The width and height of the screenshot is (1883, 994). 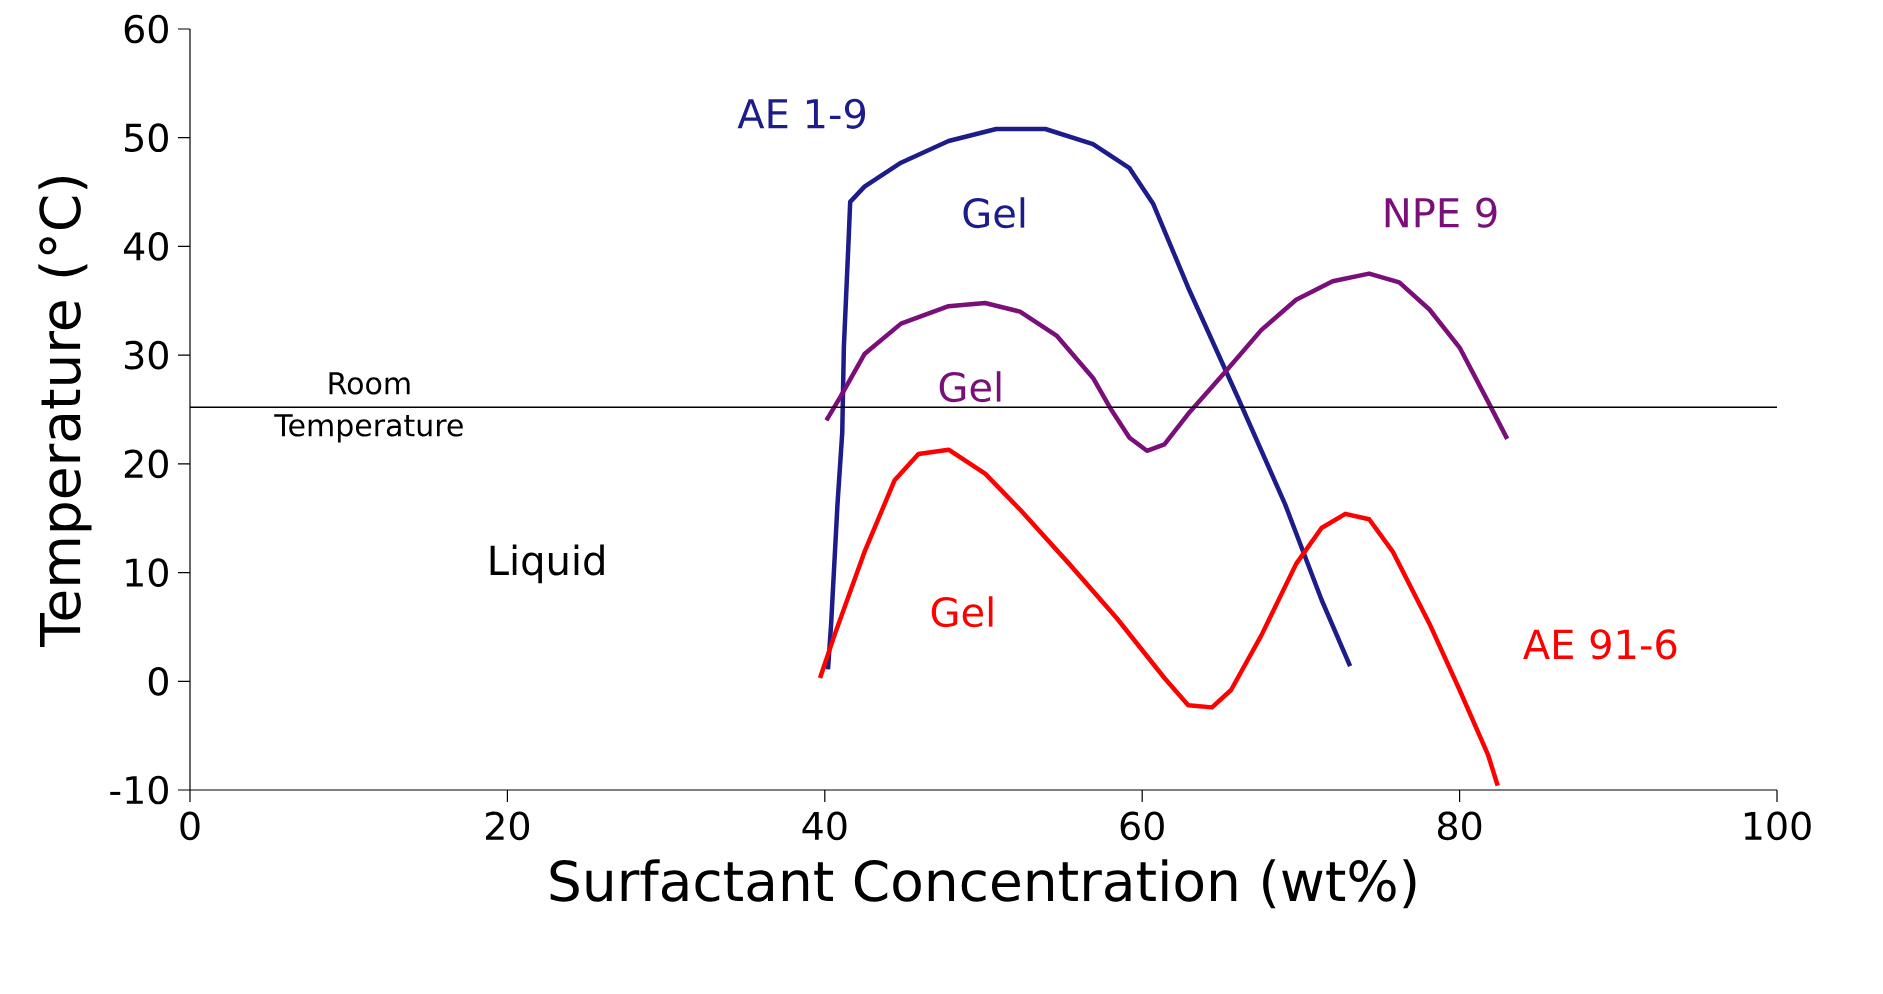 What do you see at coordinates (508, 826) in the screenshot?
I see `x-tick-label: 20` at bounding box center [508, 826].